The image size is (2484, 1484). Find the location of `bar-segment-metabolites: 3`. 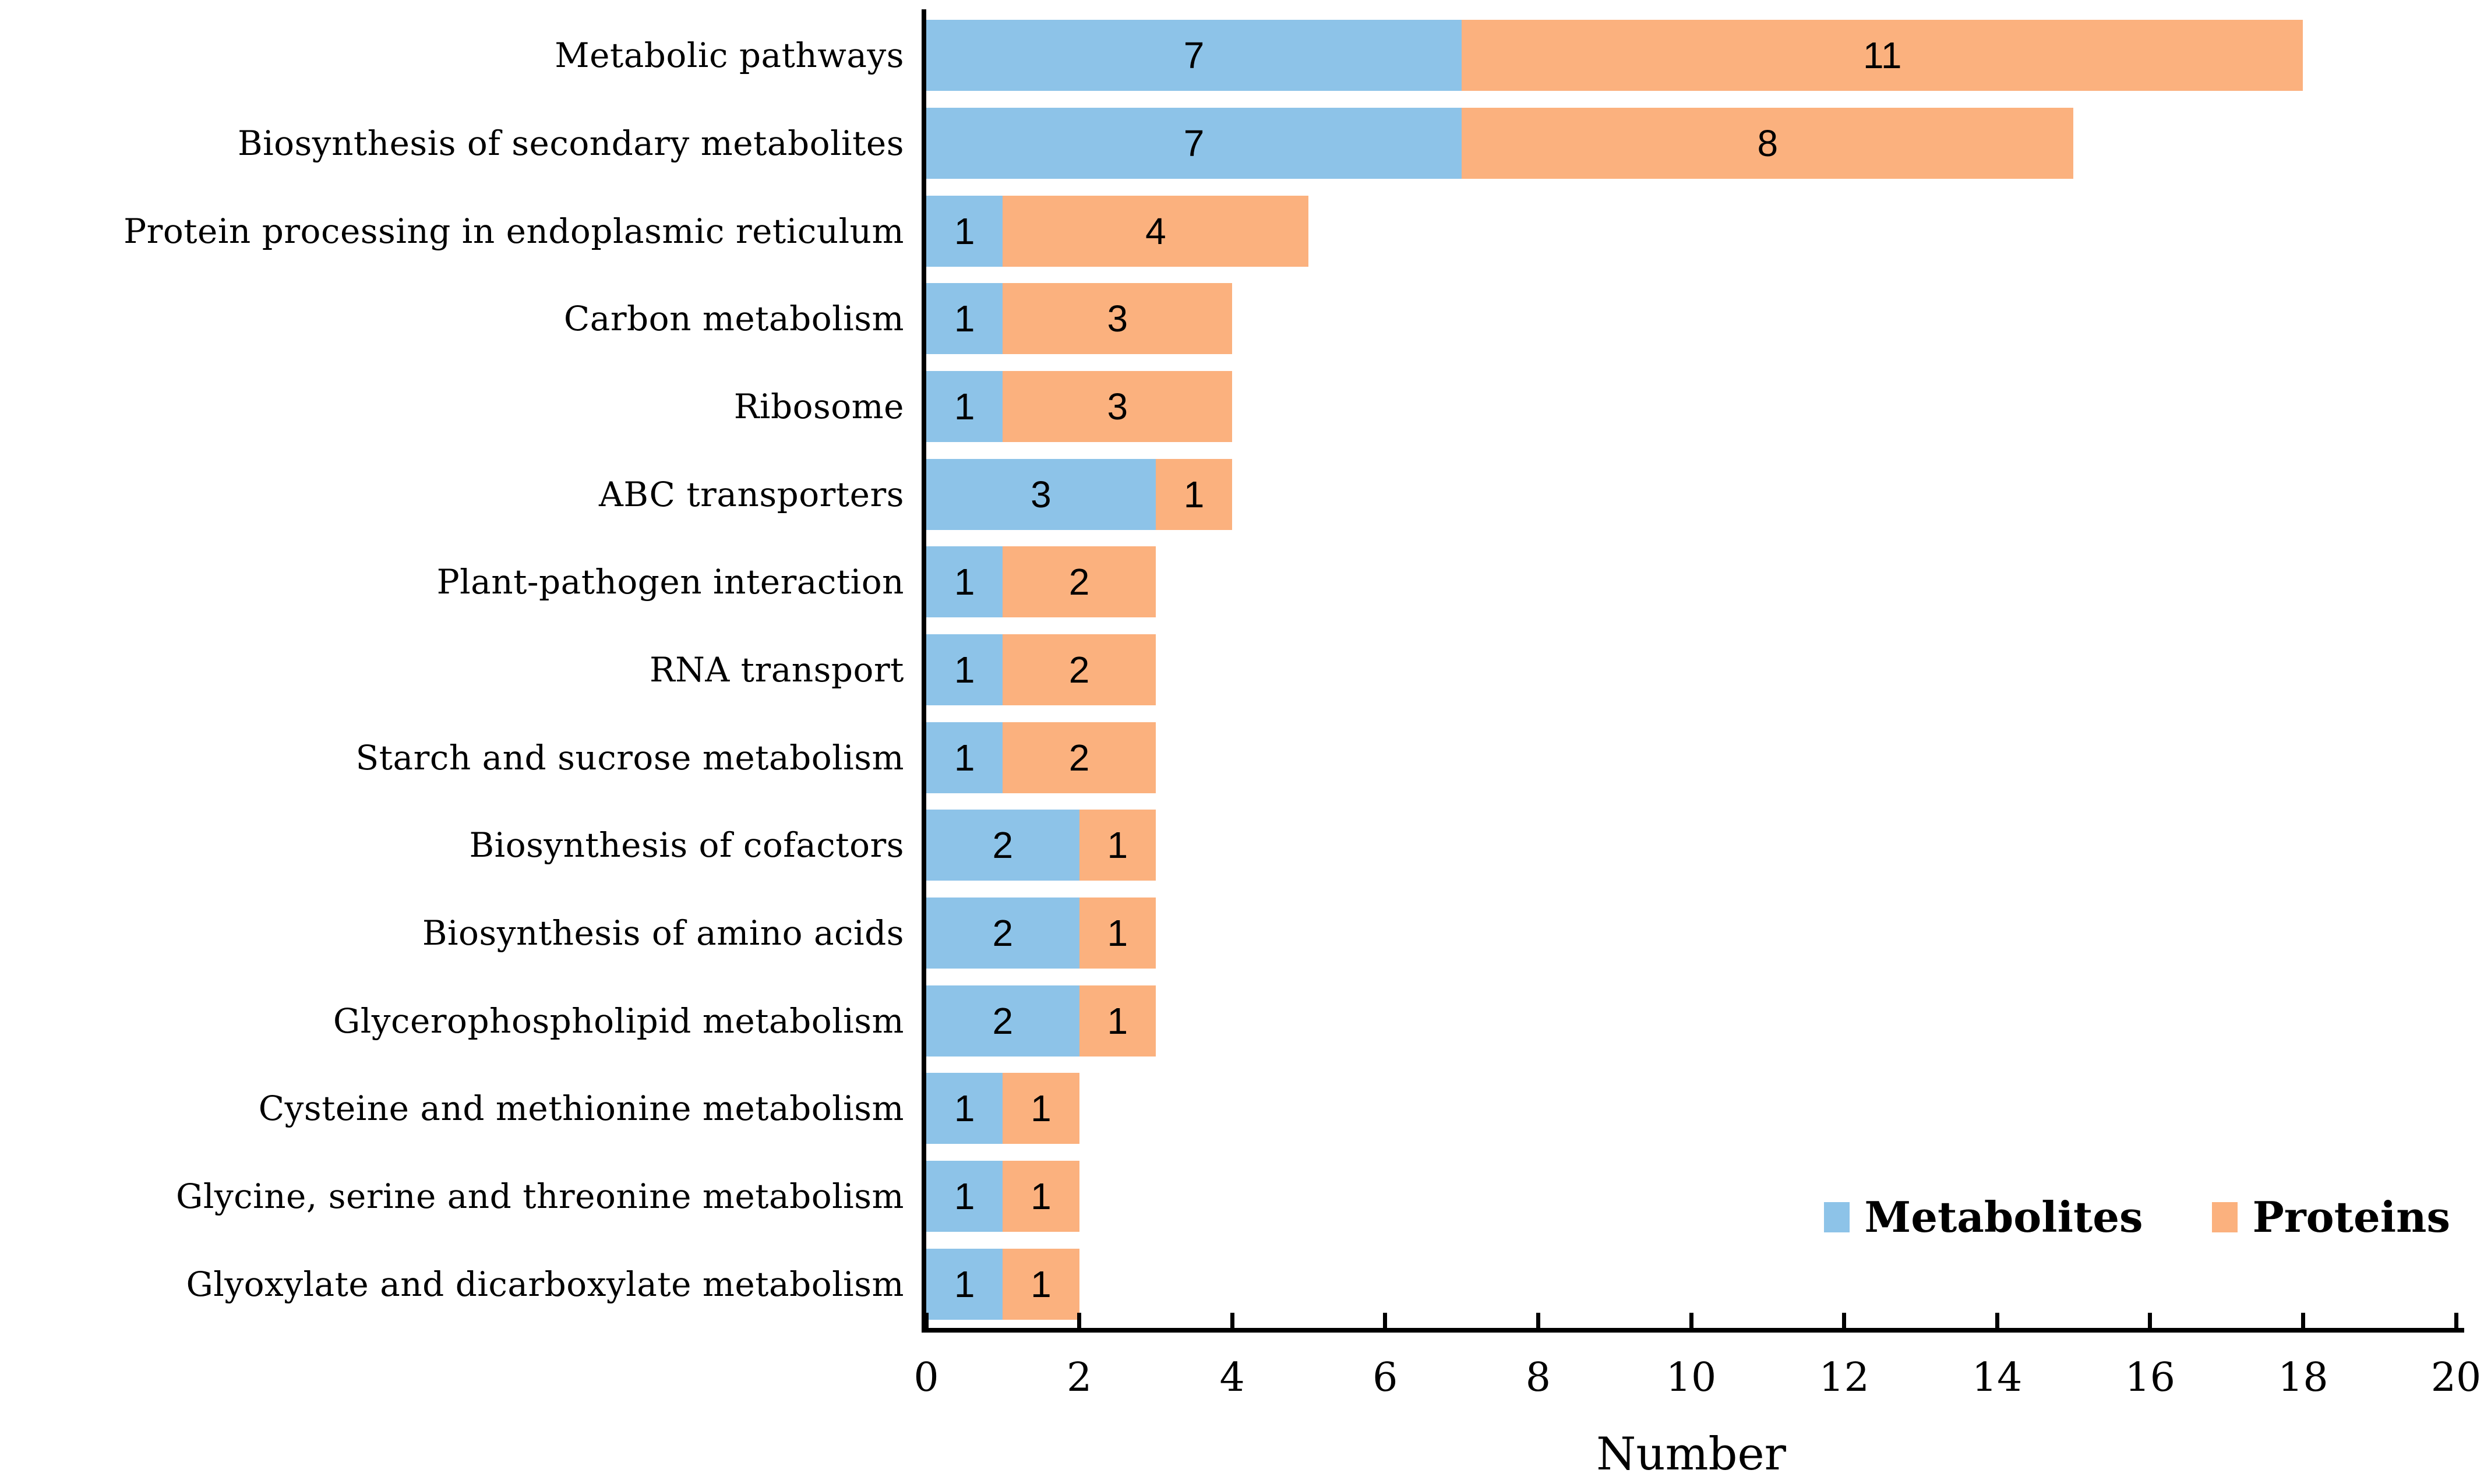

bar-segment-metabolites: 3 is located at coordinates (1041, 494).